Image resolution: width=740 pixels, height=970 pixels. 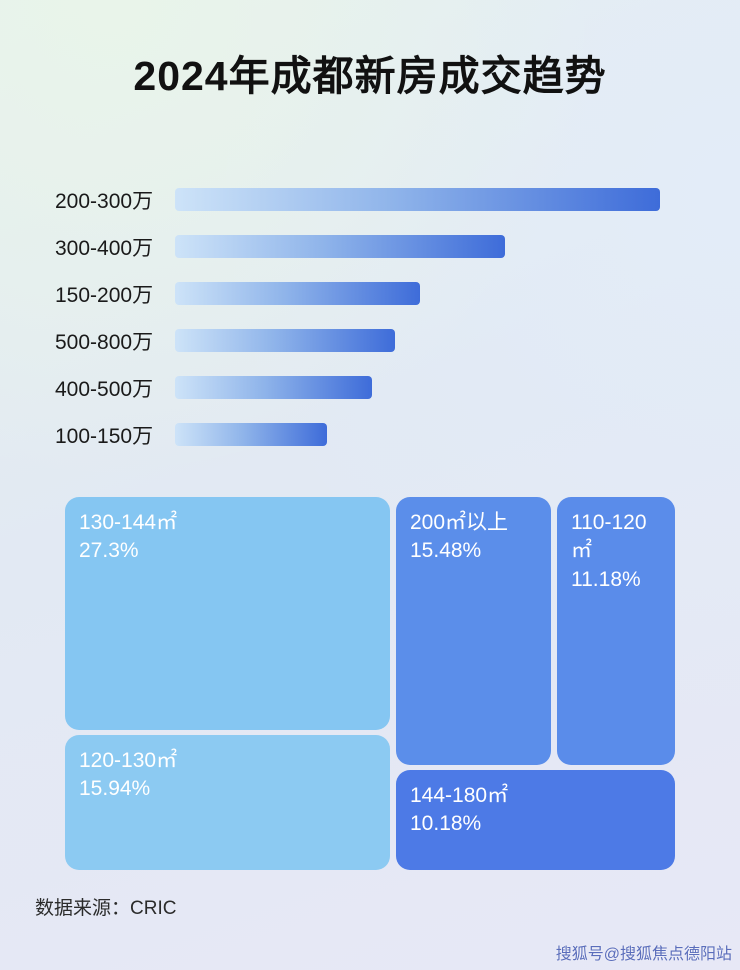 What do you see at coordinates (115, 789) in the screenshot?
I see `treemap-value: 15.94%` at bounding box center [115, 789].